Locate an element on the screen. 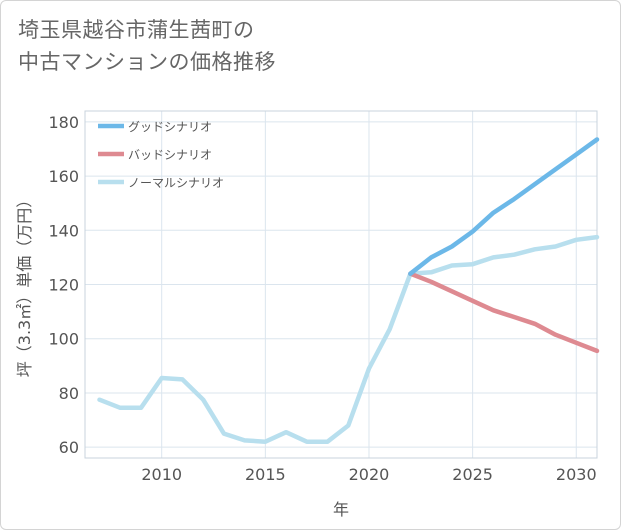  chart-title: 埼玉県越谷市蒲生茜町の 中古マンションの価格推移 is located at coordinates (147, 46).